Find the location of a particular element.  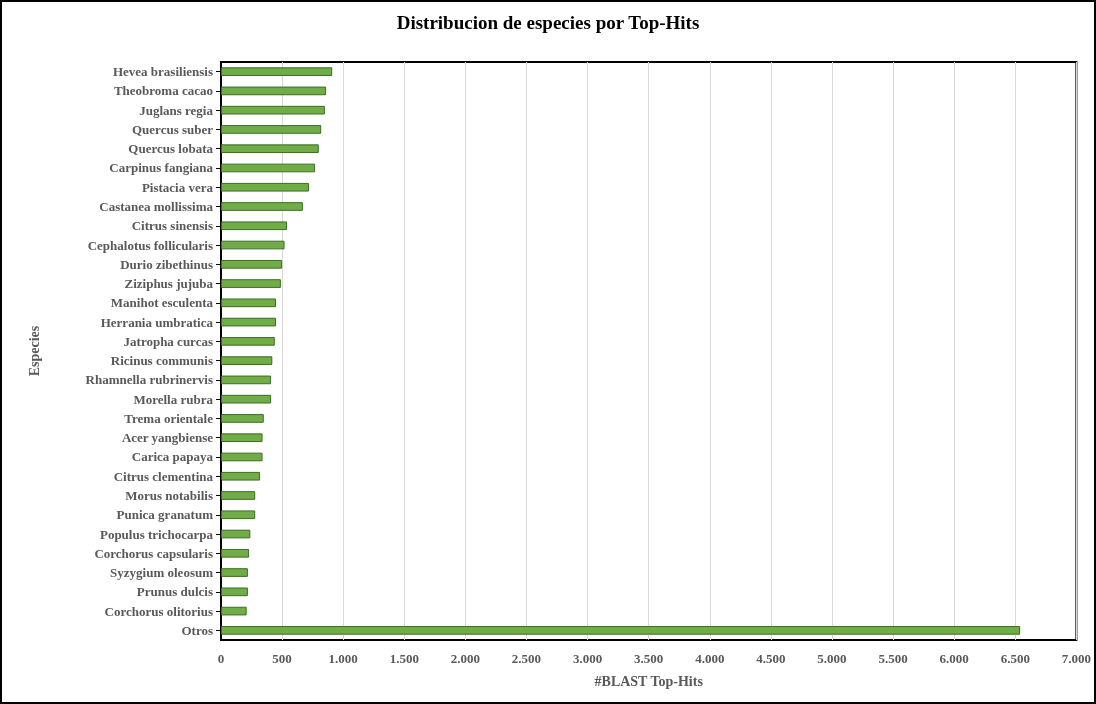

x-tick-label: 4.000 is located at coordinates (710, 658).